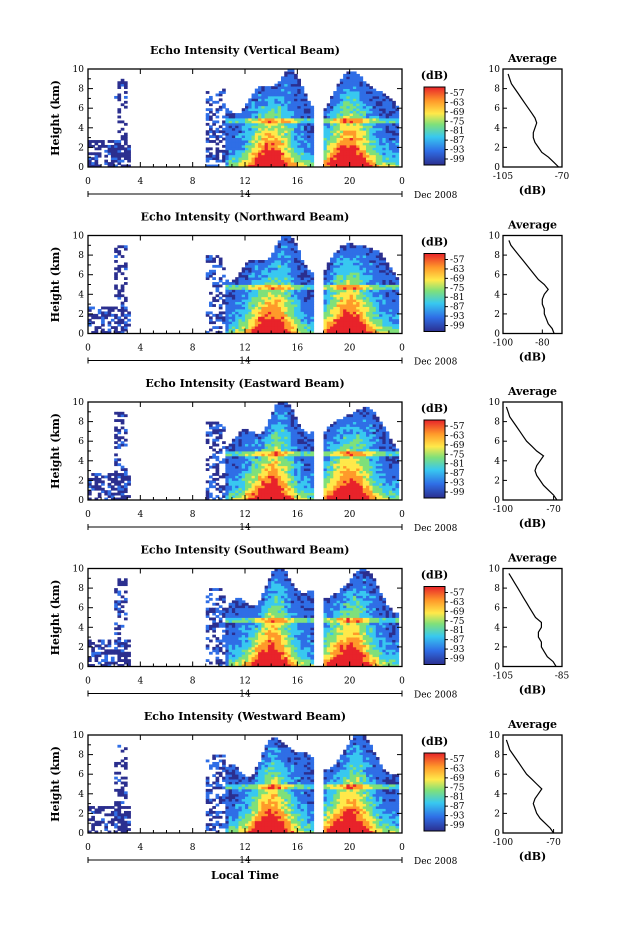 This screenshot has width=620, height=929. I want to click on panel-title: Echo Intensity (Northward Beam), so click(245, 217).